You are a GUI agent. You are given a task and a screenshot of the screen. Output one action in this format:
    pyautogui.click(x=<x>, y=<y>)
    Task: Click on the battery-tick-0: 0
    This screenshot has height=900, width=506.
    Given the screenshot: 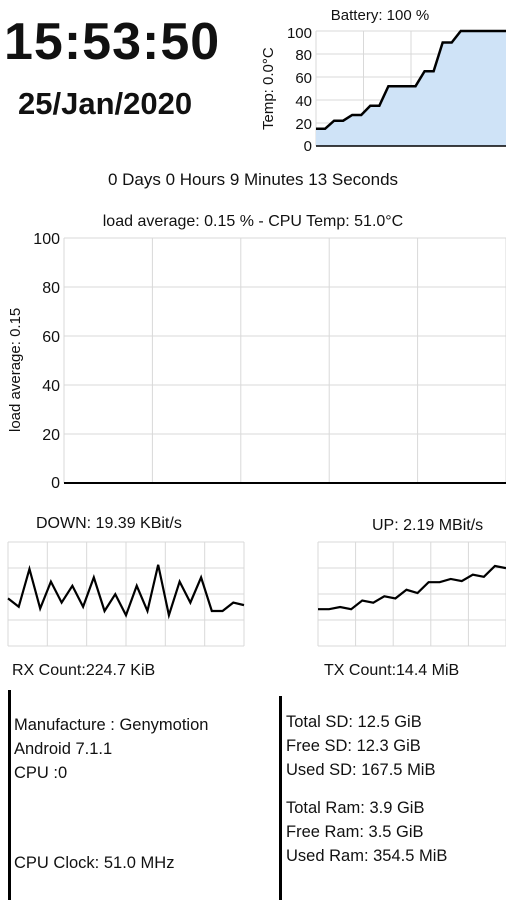 What is the action you would take?
    pyautogui.click(x=308, y=146)
    